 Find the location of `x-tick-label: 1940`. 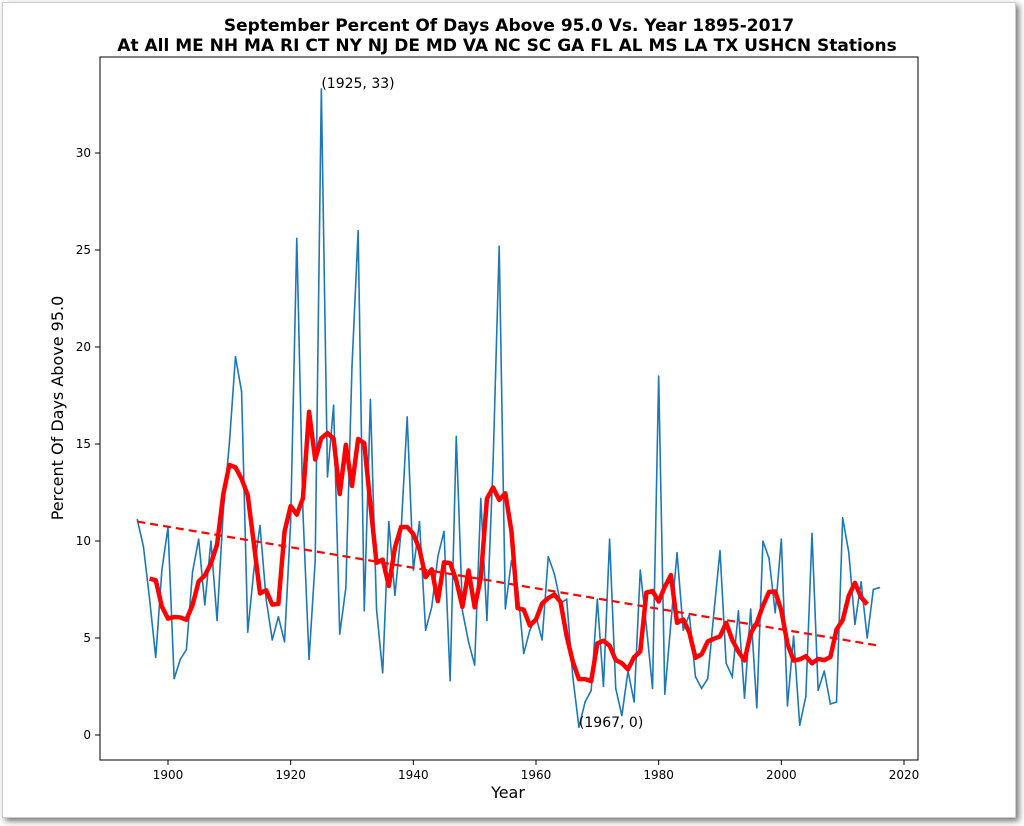

x-tick-label: 1940 is located at coordinates (413, 775).